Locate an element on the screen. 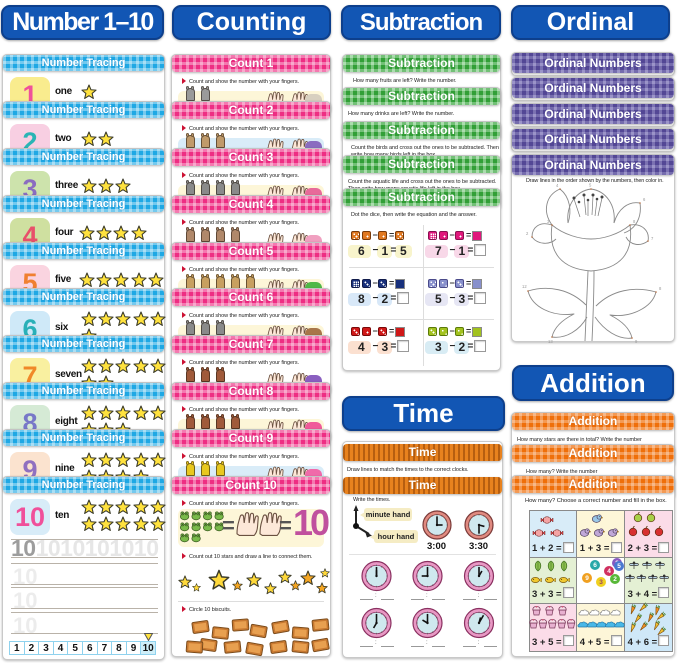 This screenshot has width=679, height=663. svg-text: 13 is located at coordinates (550, 341).